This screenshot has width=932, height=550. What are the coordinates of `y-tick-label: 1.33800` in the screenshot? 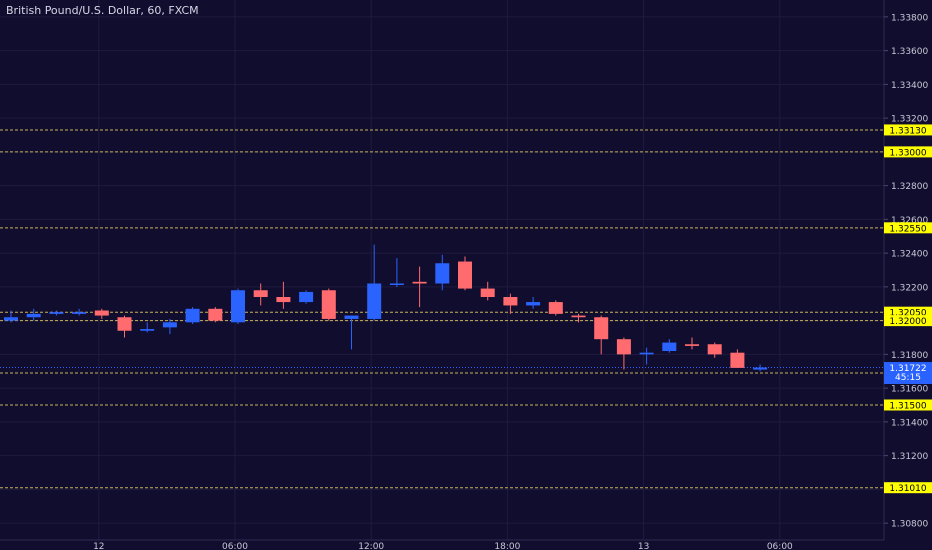 It's located at (909, 18).